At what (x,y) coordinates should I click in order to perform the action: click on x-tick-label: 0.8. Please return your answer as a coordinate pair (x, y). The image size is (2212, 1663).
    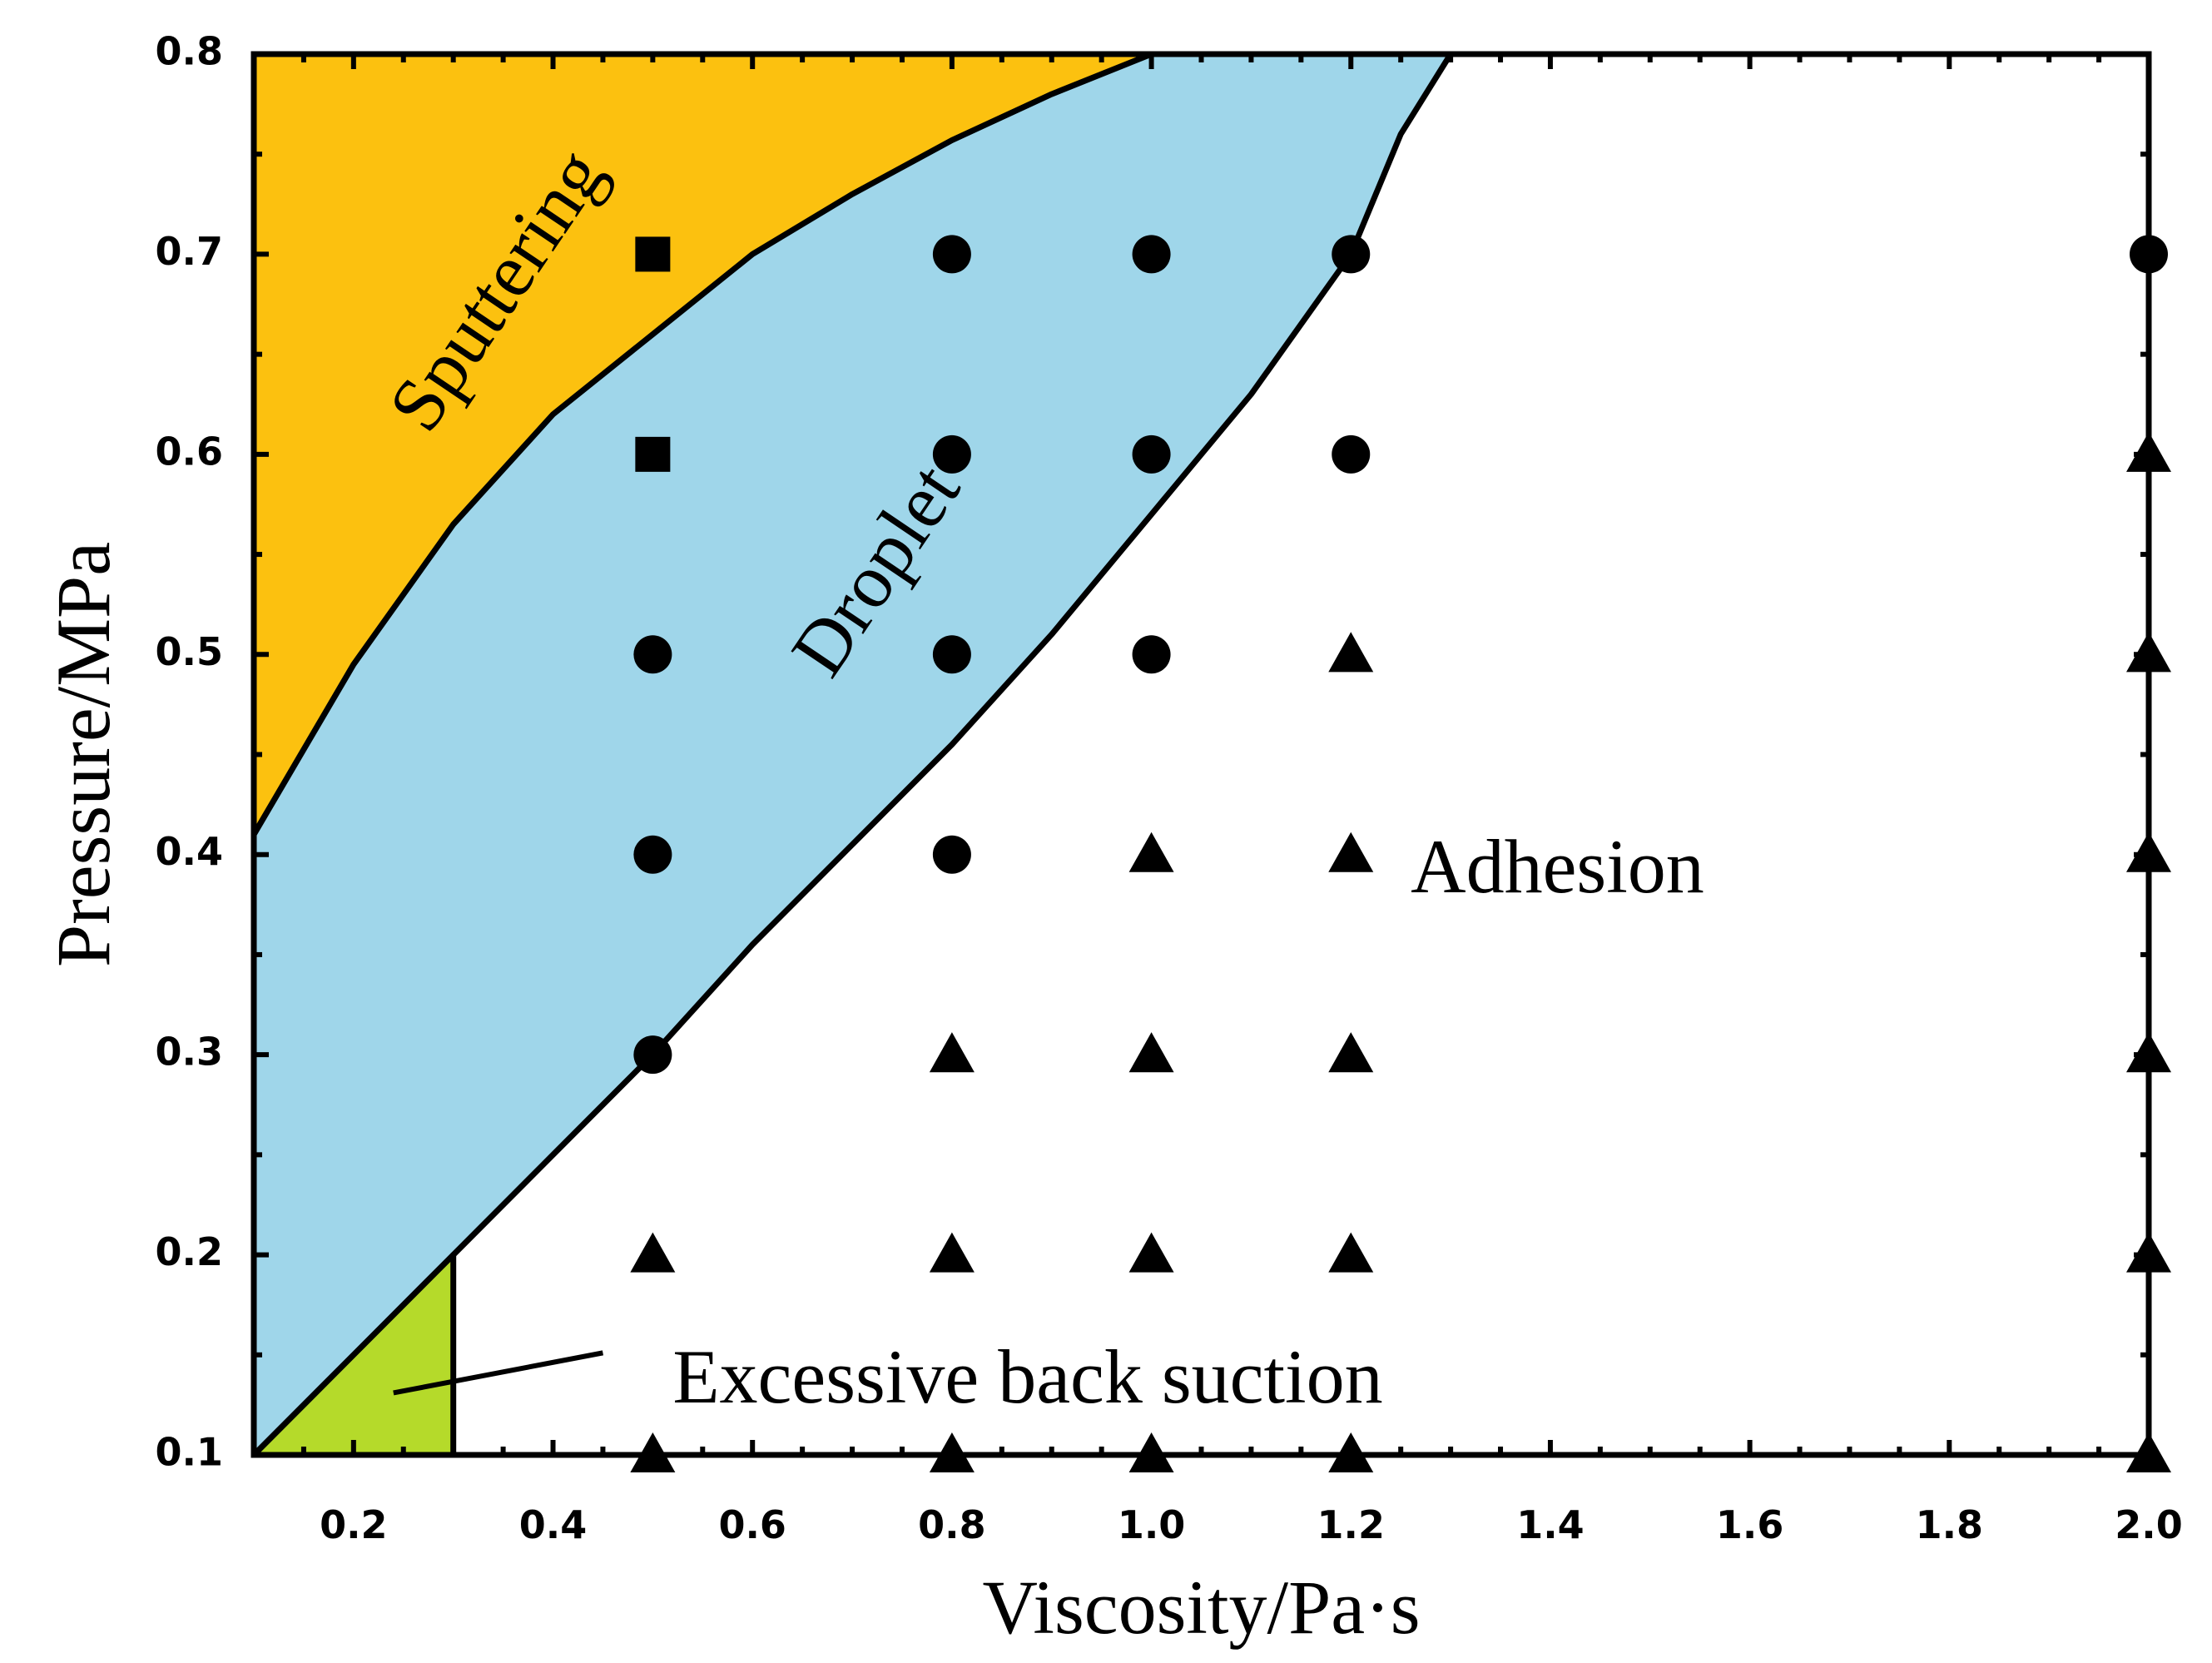
    Looking at the image, I should click on (952, 1524).